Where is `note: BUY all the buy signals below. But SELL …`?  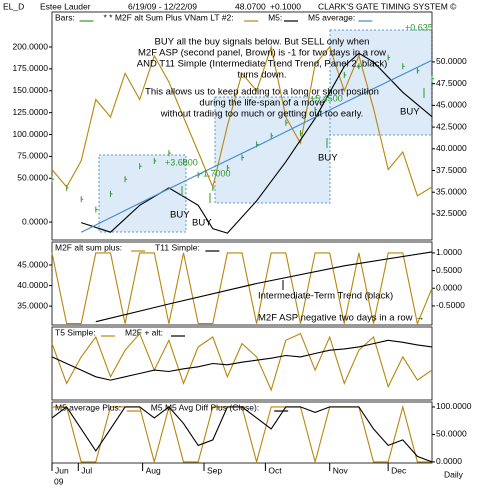 note: BUY all the buy signals below. But SELL … is located at coordinates (262, 42).